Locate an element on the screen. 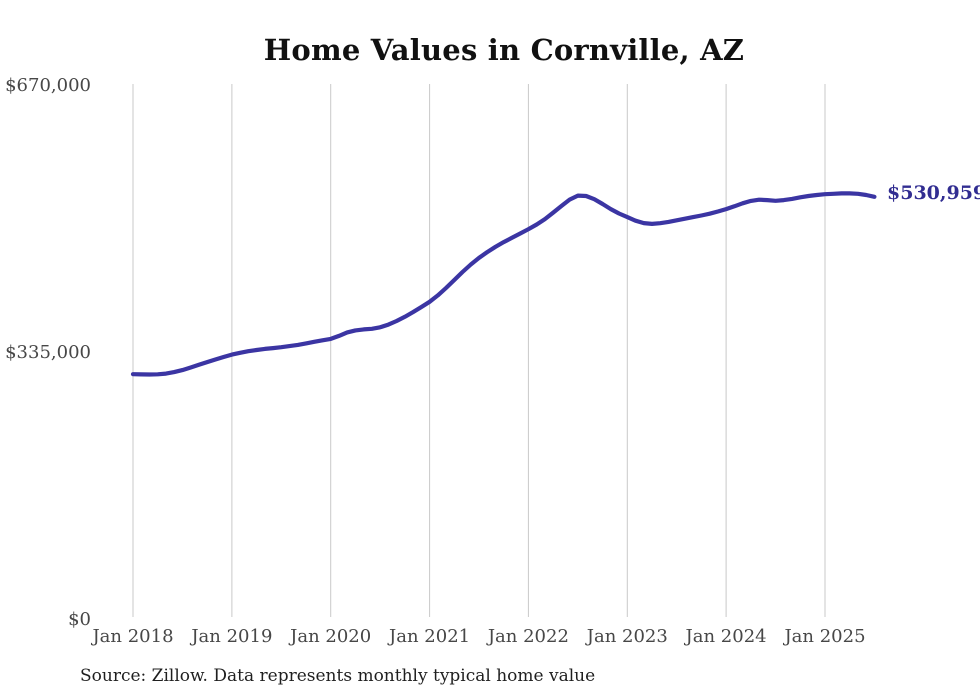  x-tick-label: Jan 2021 is located at coordinates (430, 636).